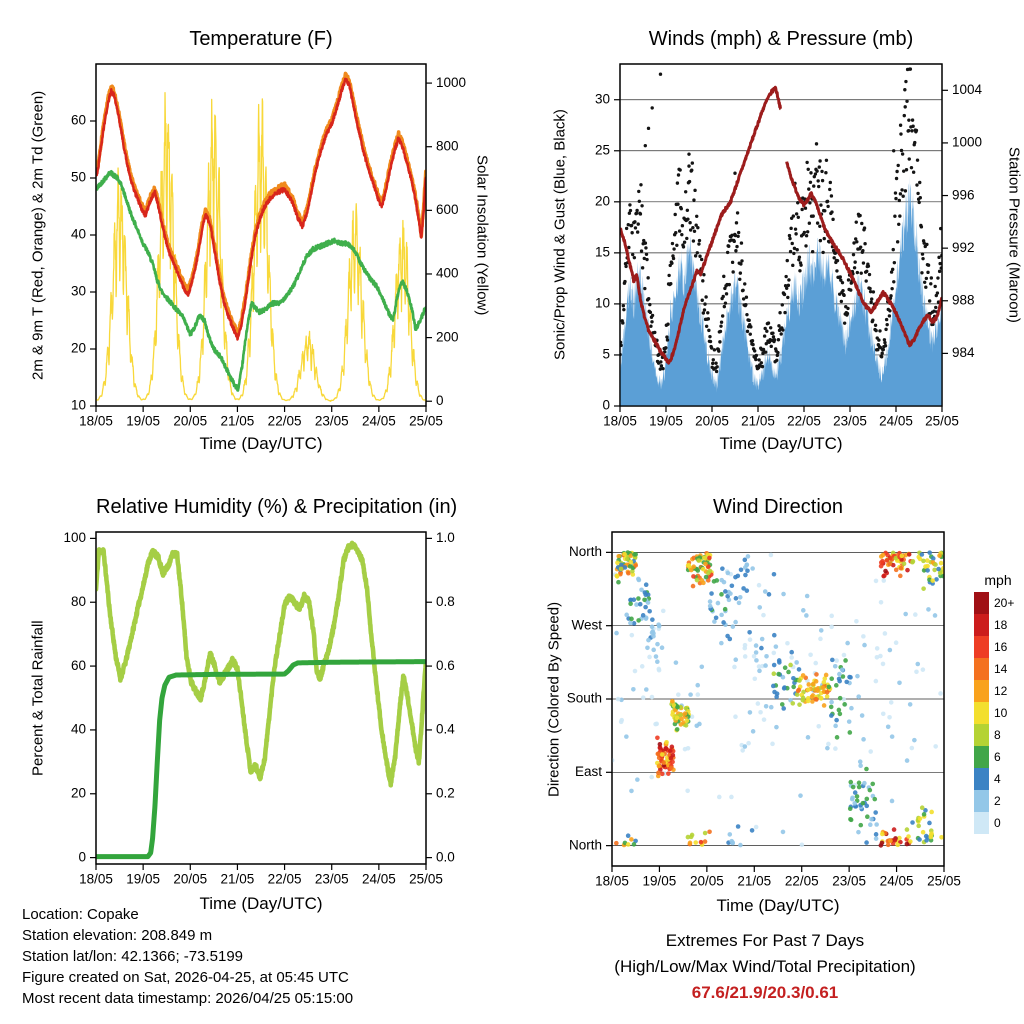 The height and width of the screenshot is (1024, 1024). Describe the element at coordinates (781, 443) in the screenshot. I see `winds-x-axis-label: Time (Day/UTC)` at that location.